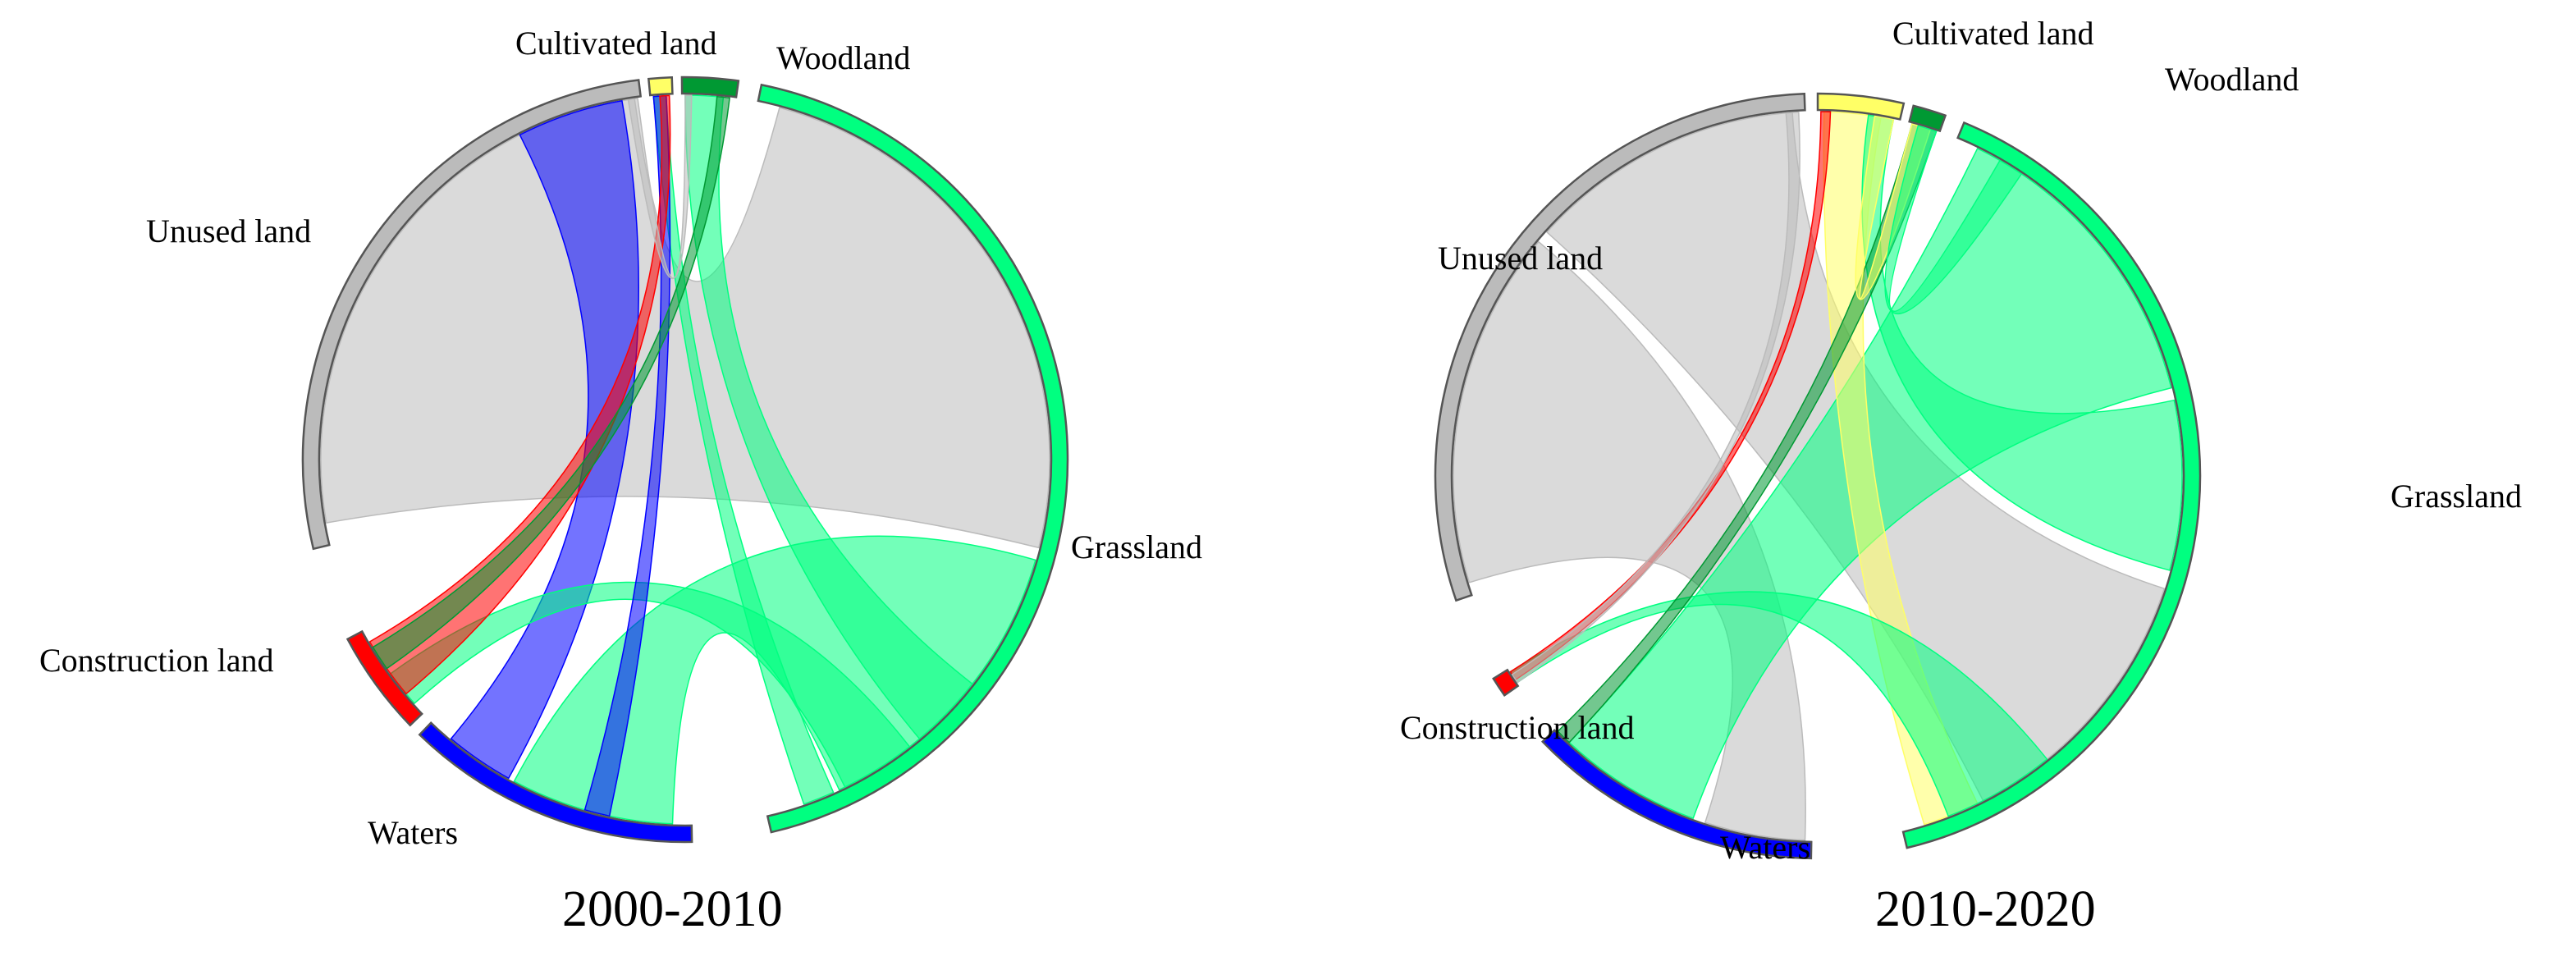  What do you see at coordinates (544, 439) in the screenshot?
I see `chord-waters-to-unused-land` at bounding box center [544, 439].